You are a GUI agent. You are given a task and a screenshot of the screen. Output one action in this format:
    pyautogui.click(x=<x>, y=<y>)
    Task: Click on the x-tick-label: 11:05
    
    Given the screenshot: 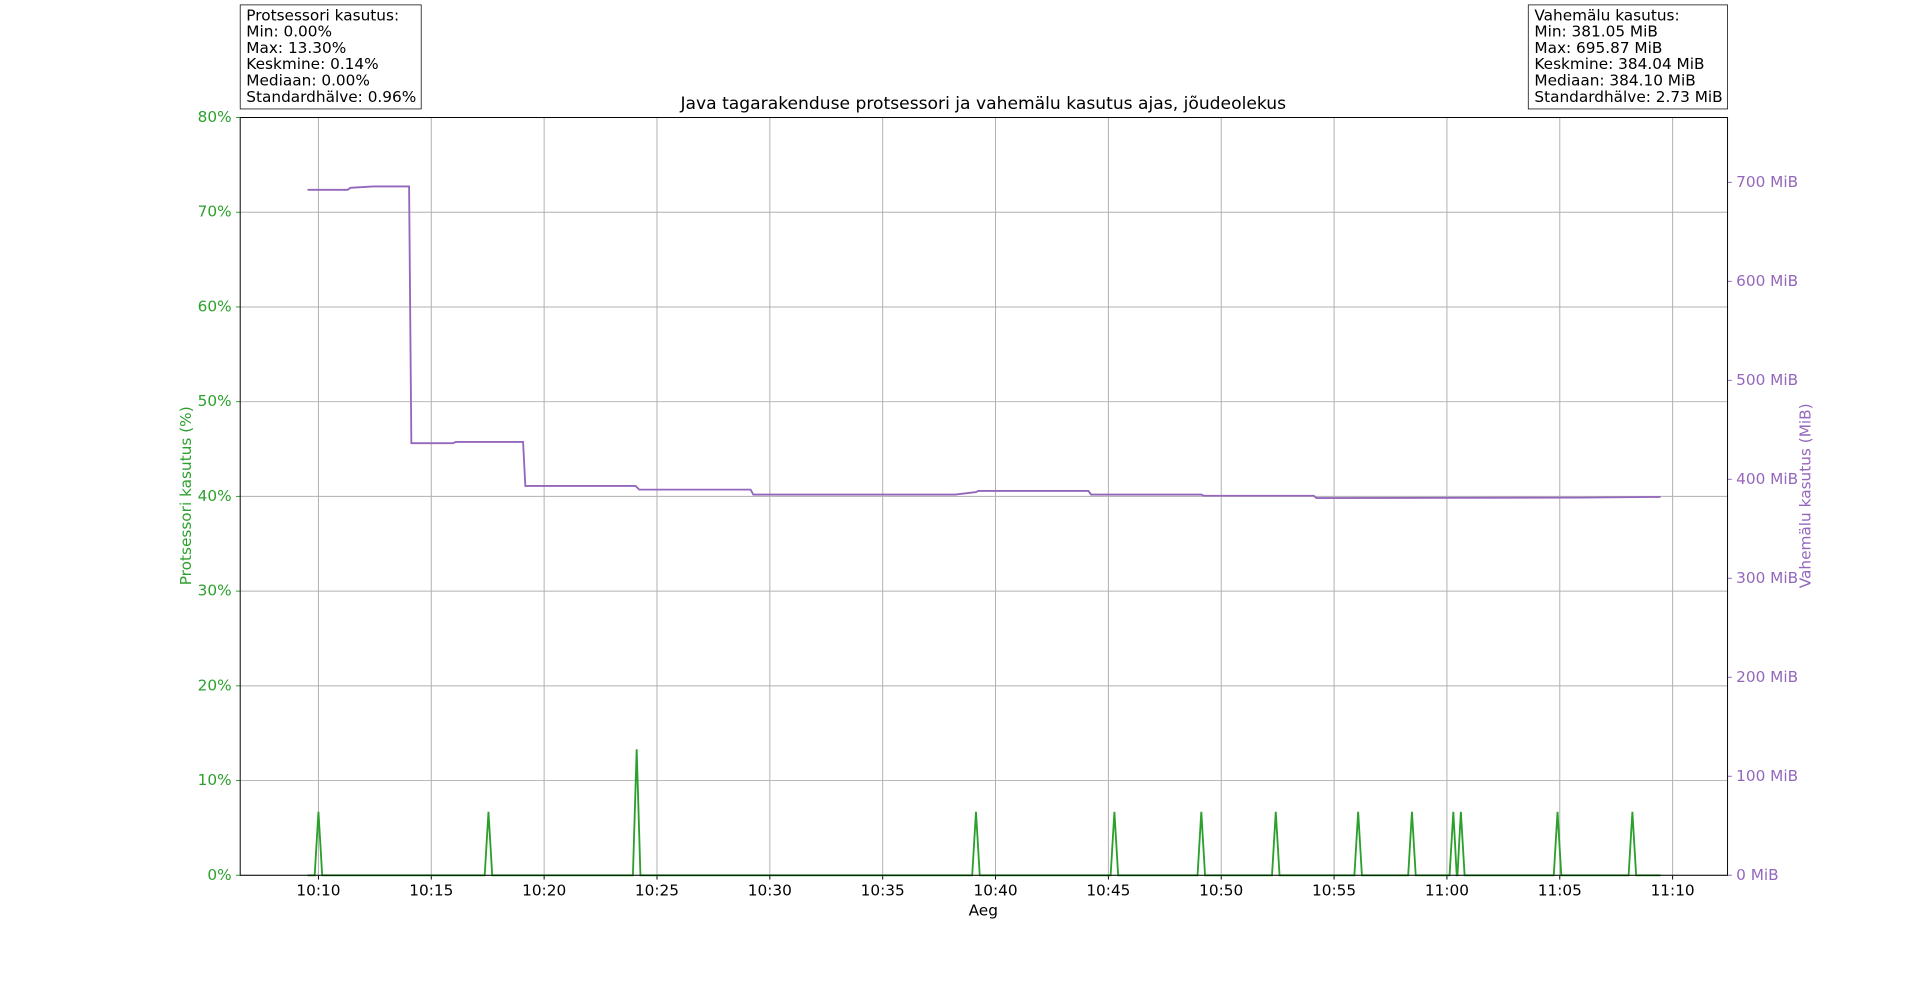 What is the action you would take?
    pyautogui.click(x=1560, y=891)
    